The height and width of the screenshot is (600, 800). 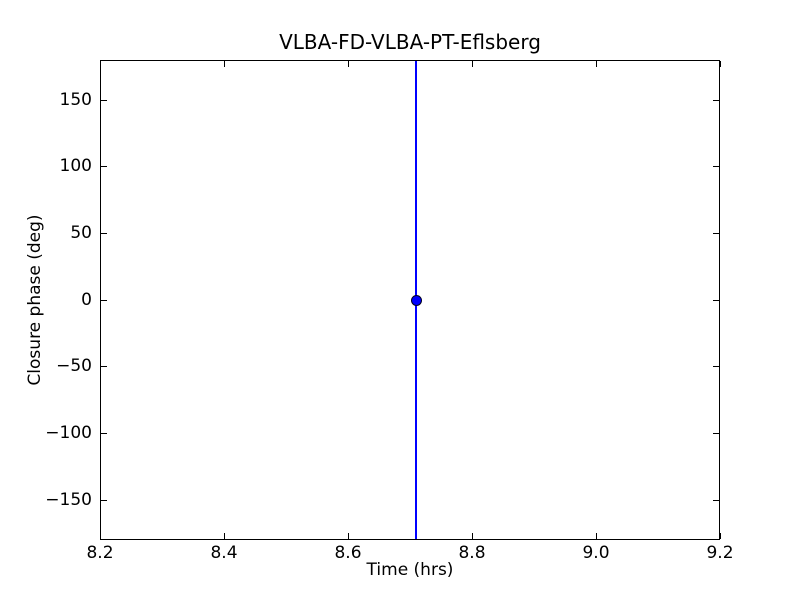 What do you see at coordinates (74, 366) in the screenshot?
I see `y-tick-label: −50` at bounding box center [74, 366].